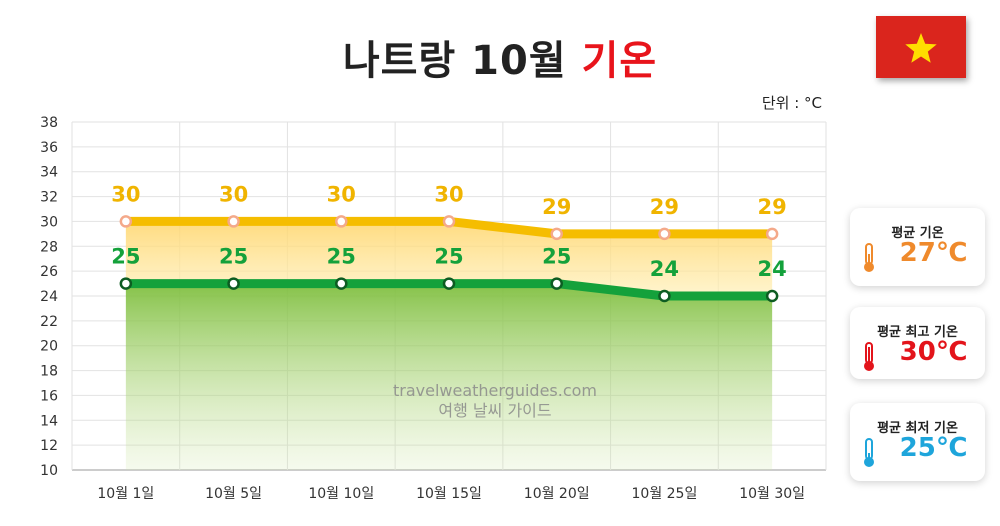  Describe the element at coordinates (917, 428) in the screenshot. I see `avg-low-label: 평균 최저 기온` at that location.